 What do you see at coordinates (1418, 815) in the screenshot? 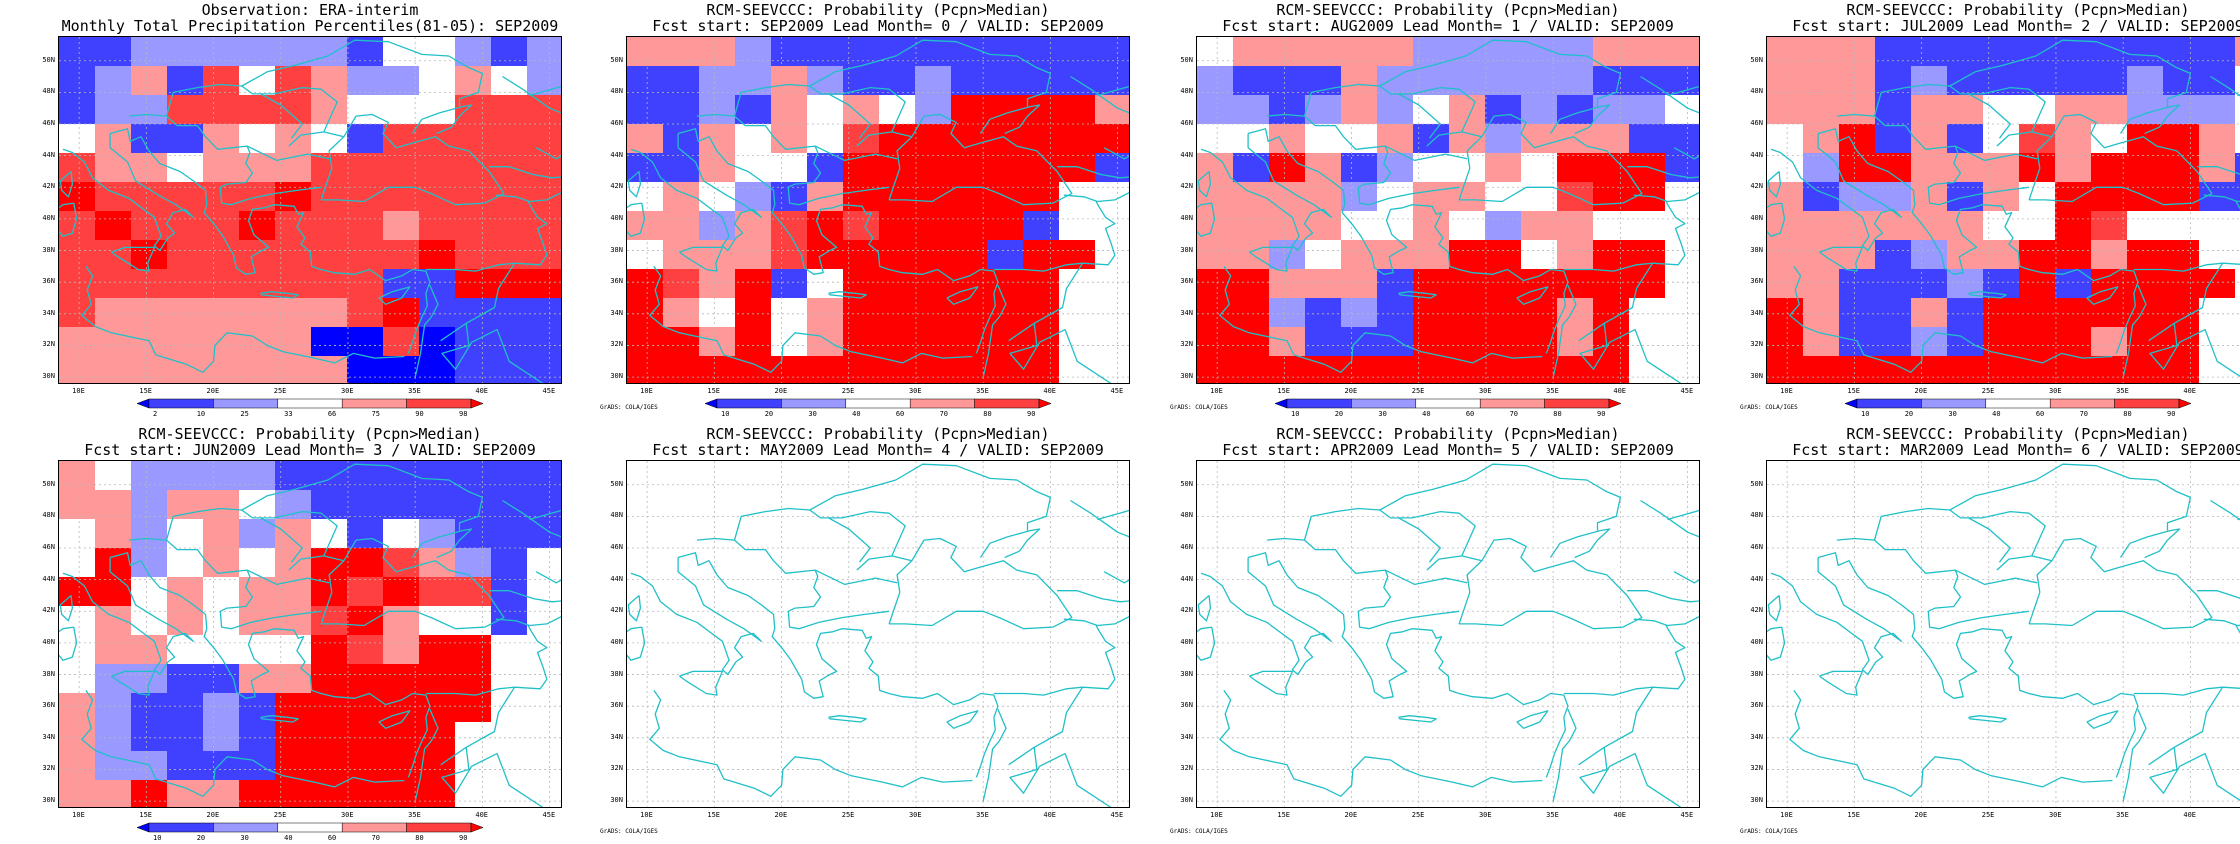
I see `longitude-label: 25E` at bounding box center [1418, 815].